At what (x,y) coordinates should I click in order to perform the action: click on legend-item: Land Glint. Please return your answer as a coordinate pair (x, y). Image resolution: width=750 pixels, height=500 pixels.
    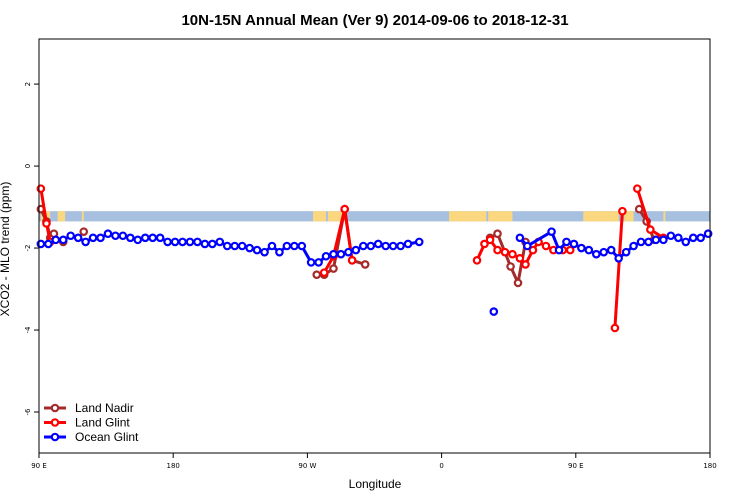
    Looking at the image, I should click on (87, 423).